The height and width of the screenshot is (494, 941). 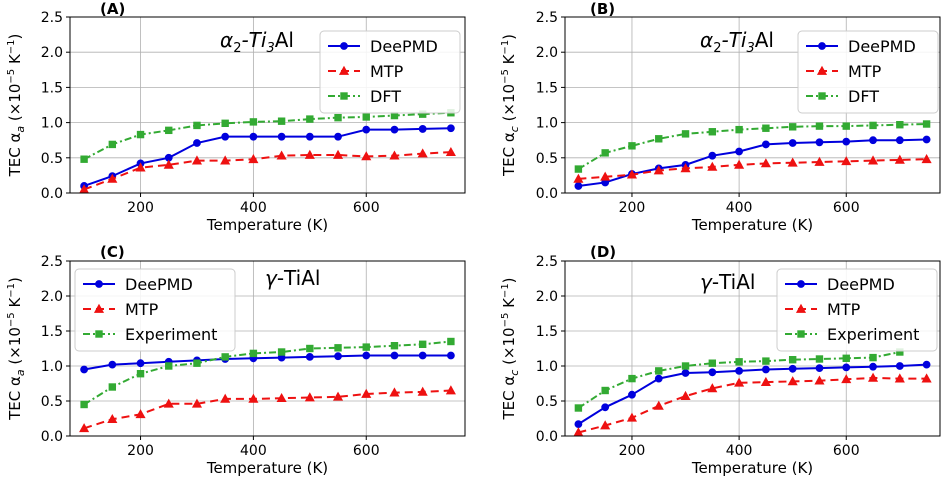 I want to click on legend-marker-dft, so click(x=822, y=96).